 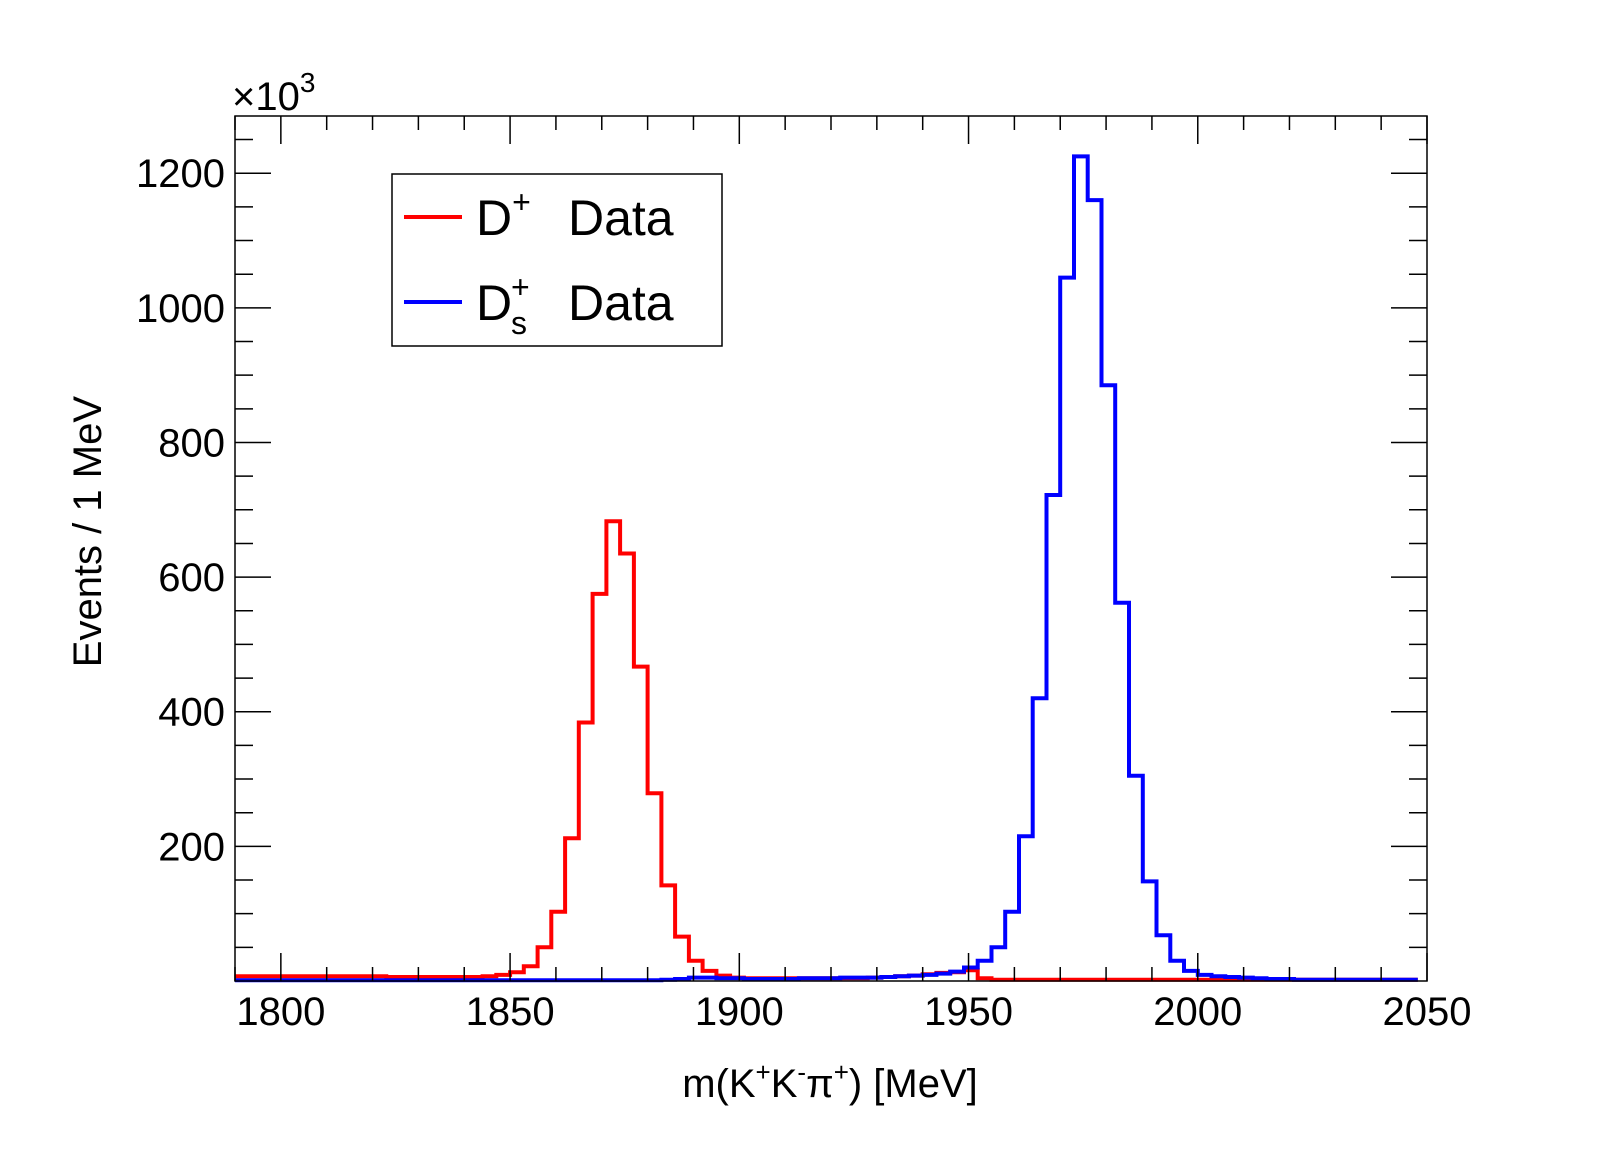 I want to click on y-multiplier-exponent: 3, so click(x=308, y=82).